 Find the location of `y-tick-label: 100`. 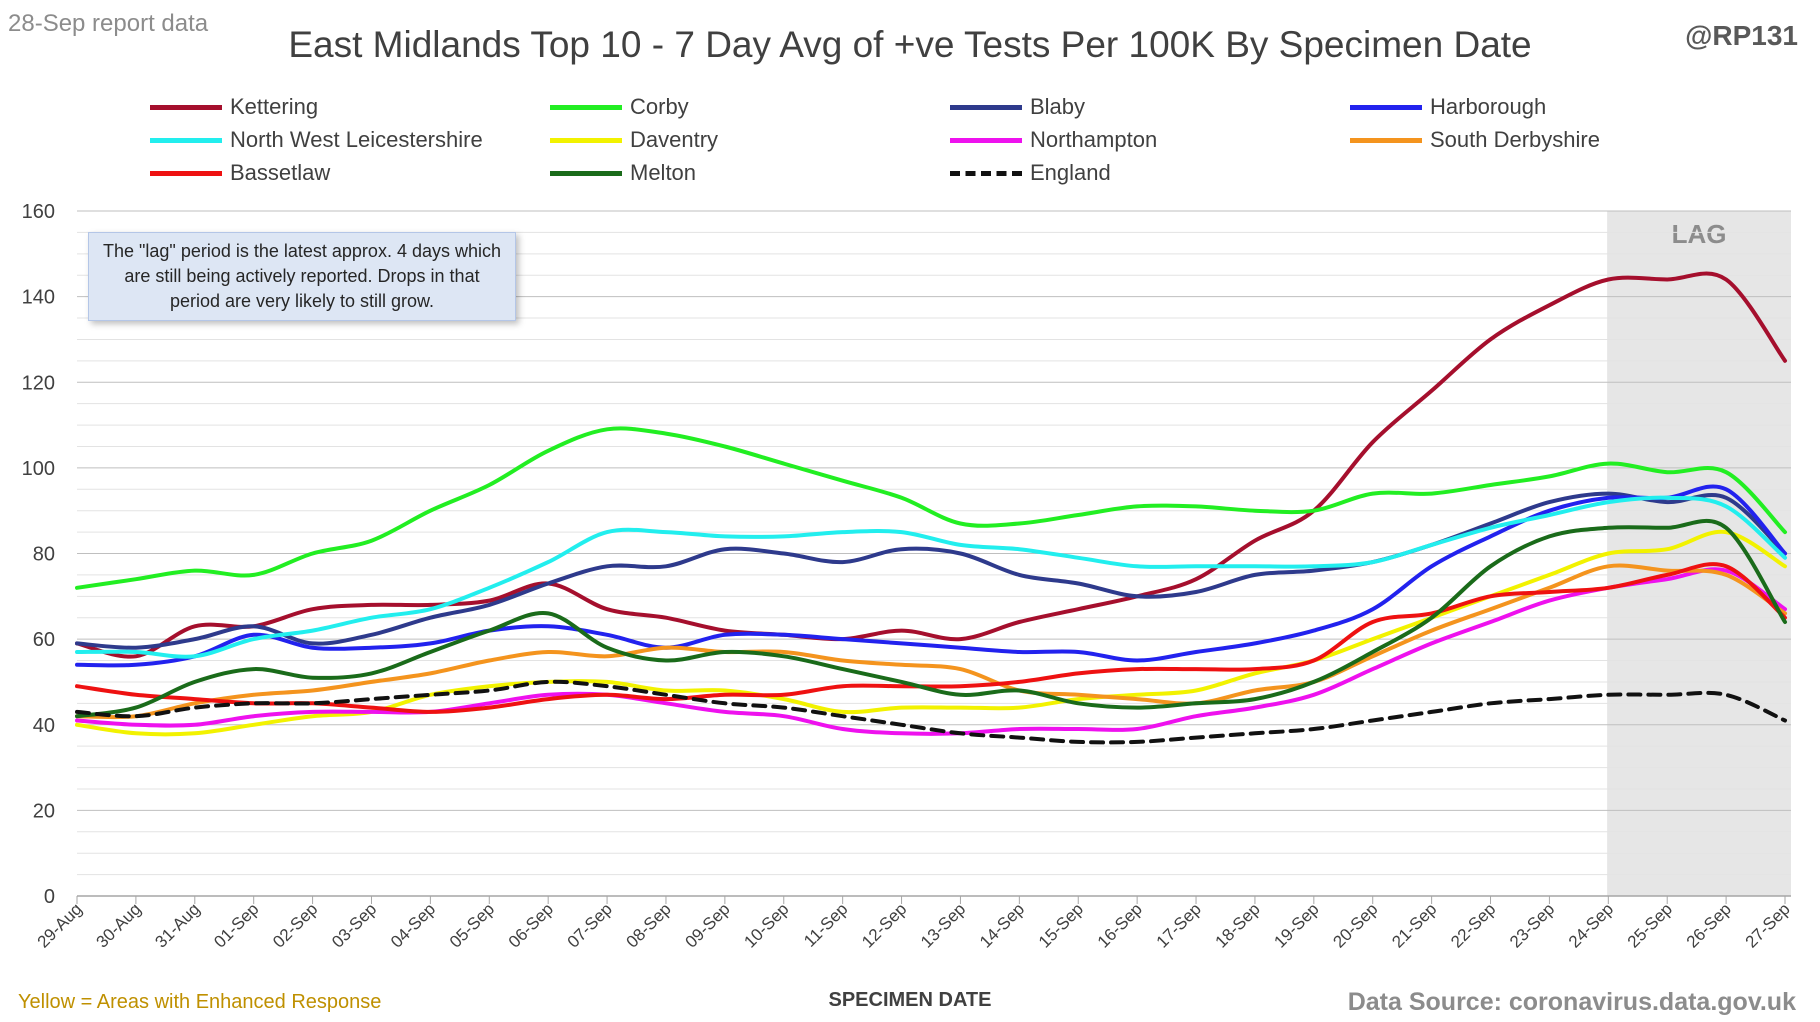

y-tick-label: 100 is located at coordinates (38, 469).